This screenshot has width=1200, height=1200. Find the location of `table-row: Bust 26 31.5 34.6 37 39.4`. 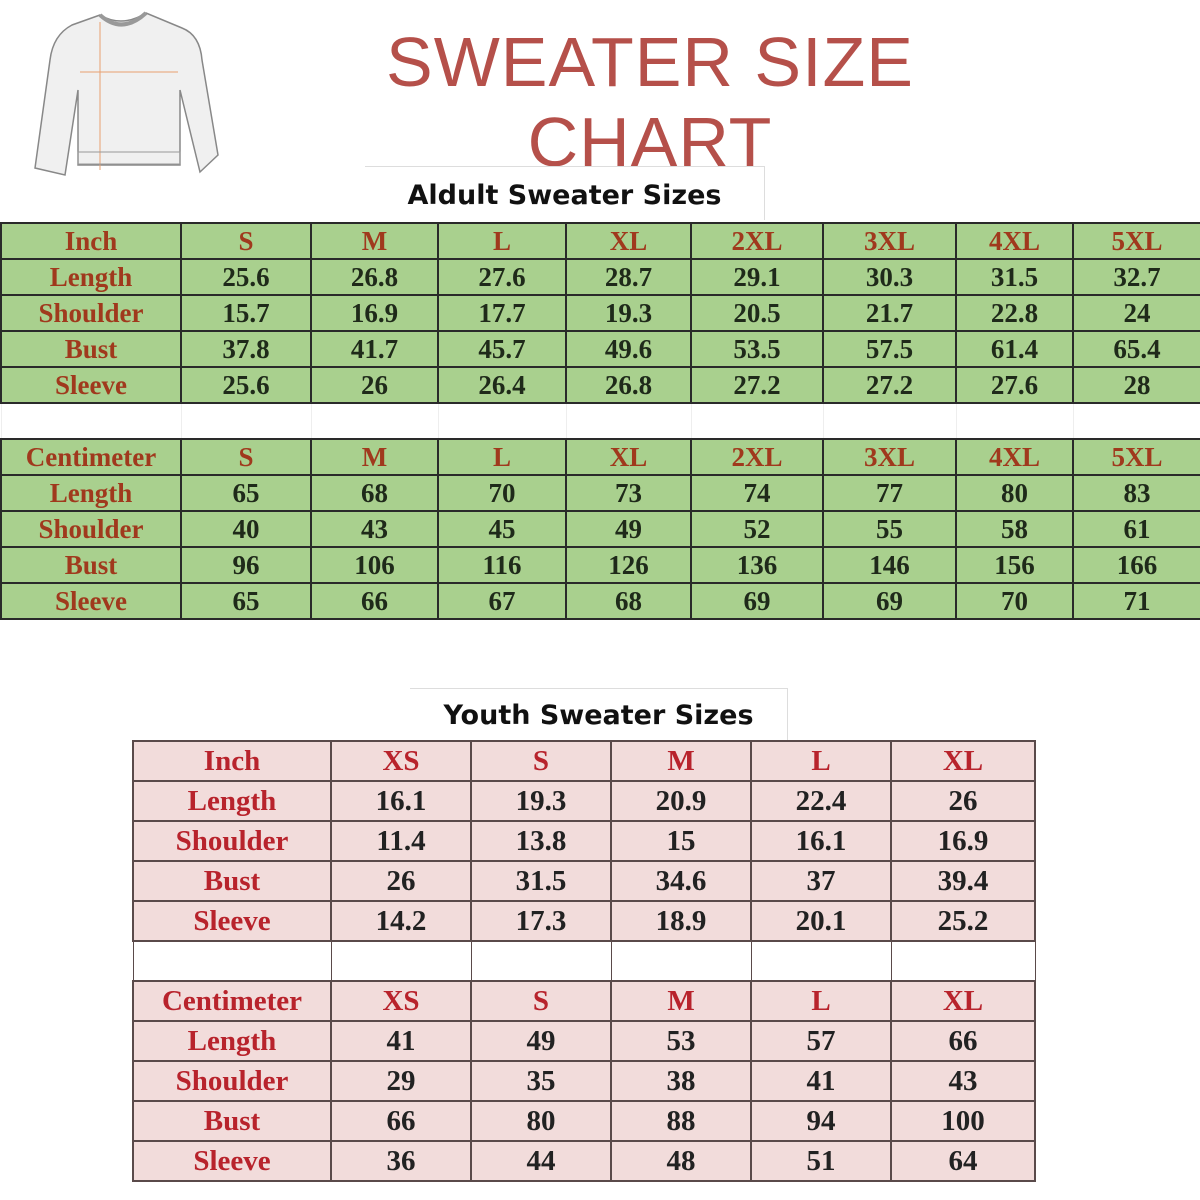

table-row: Bust 26 31.5 34.6 37 39.4 is located at coordinates (584, 881).